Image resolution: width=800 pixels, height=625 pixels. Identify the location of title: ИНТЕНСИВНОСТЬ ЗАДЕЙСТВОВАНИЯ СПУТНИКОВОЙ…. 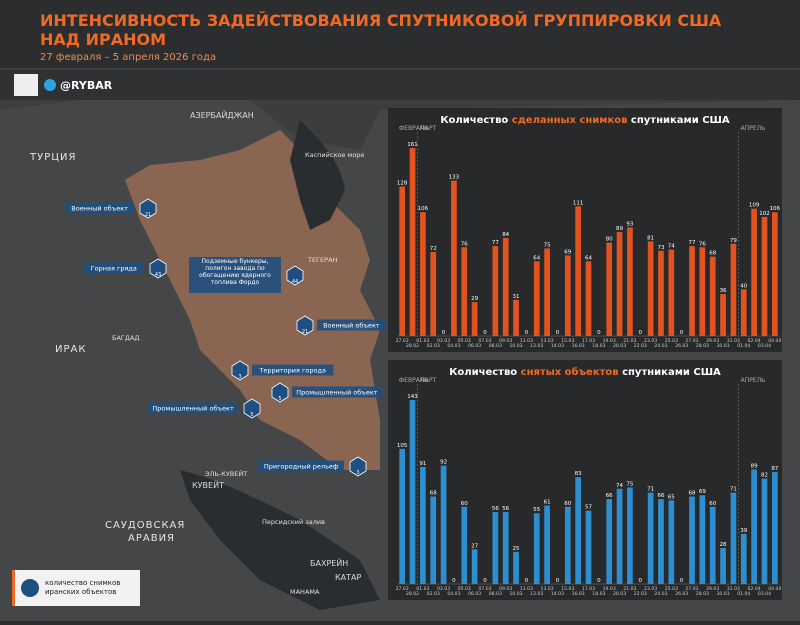
(381, 20).